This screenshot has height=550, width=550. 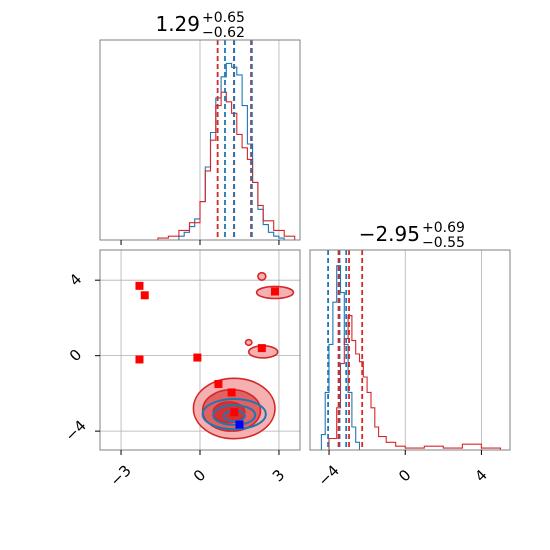 What do you see at coordinates (223, 18) in the screenshot?
I see `title-top-left-upper: +0.65` at bounding box center [223, 18].